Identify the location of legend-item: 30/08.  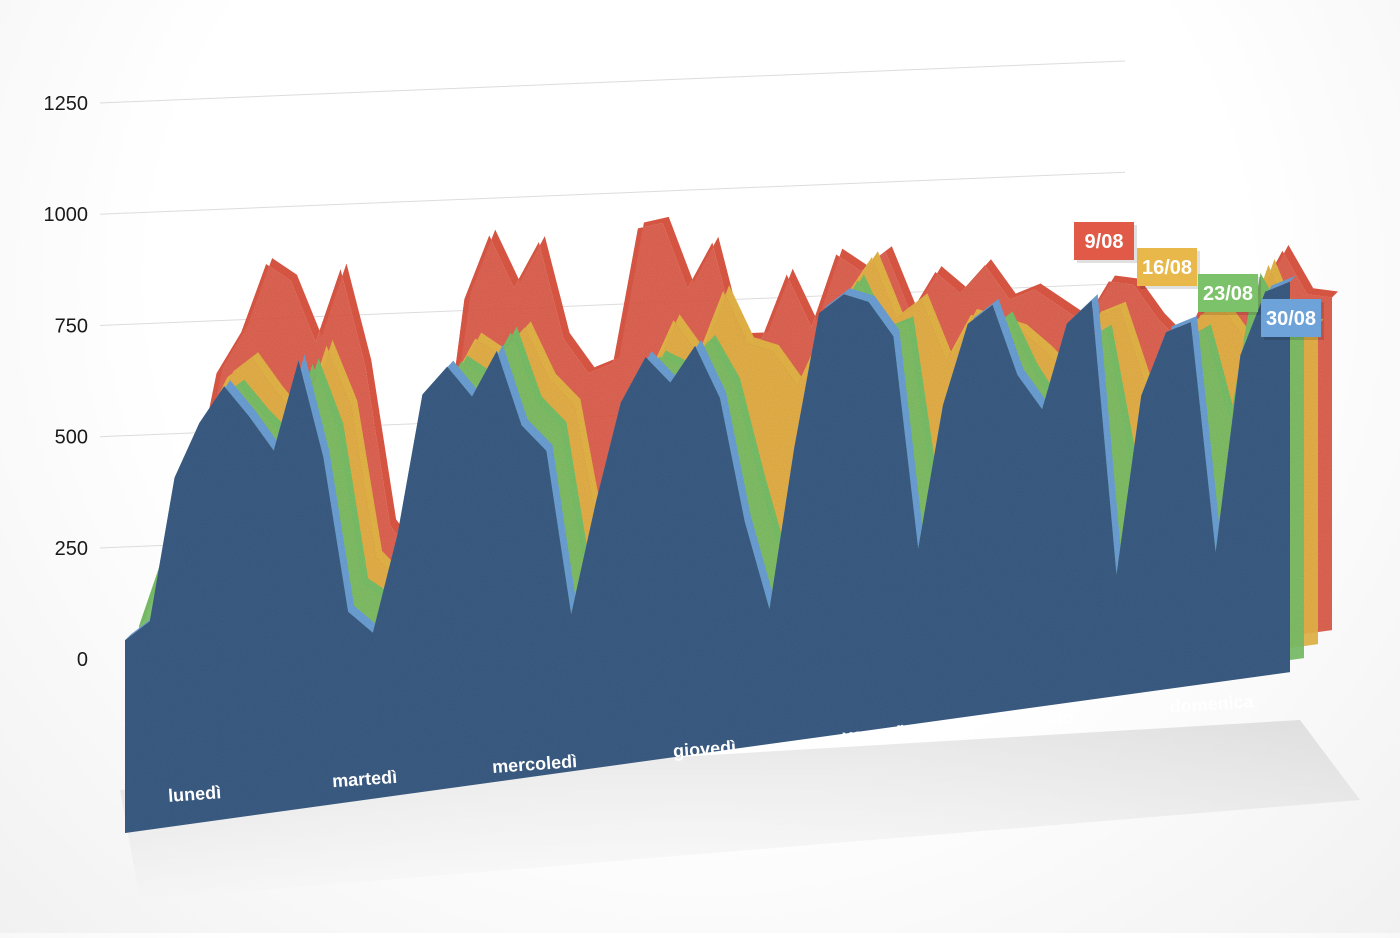
(1292, 319).